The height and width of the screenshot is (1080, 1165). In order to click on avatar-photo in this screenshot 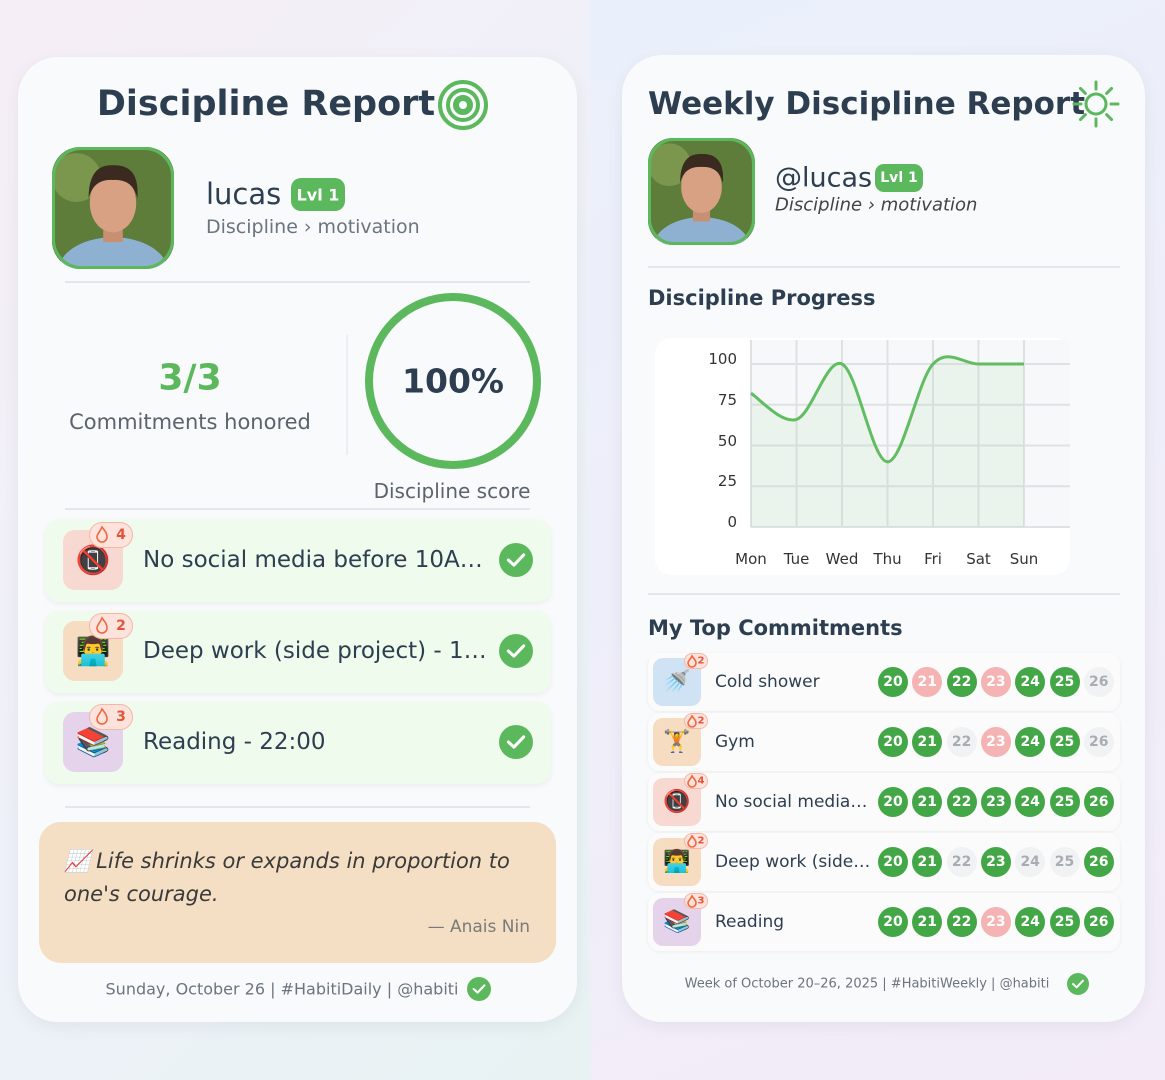, I will do `click(113, 208)`.